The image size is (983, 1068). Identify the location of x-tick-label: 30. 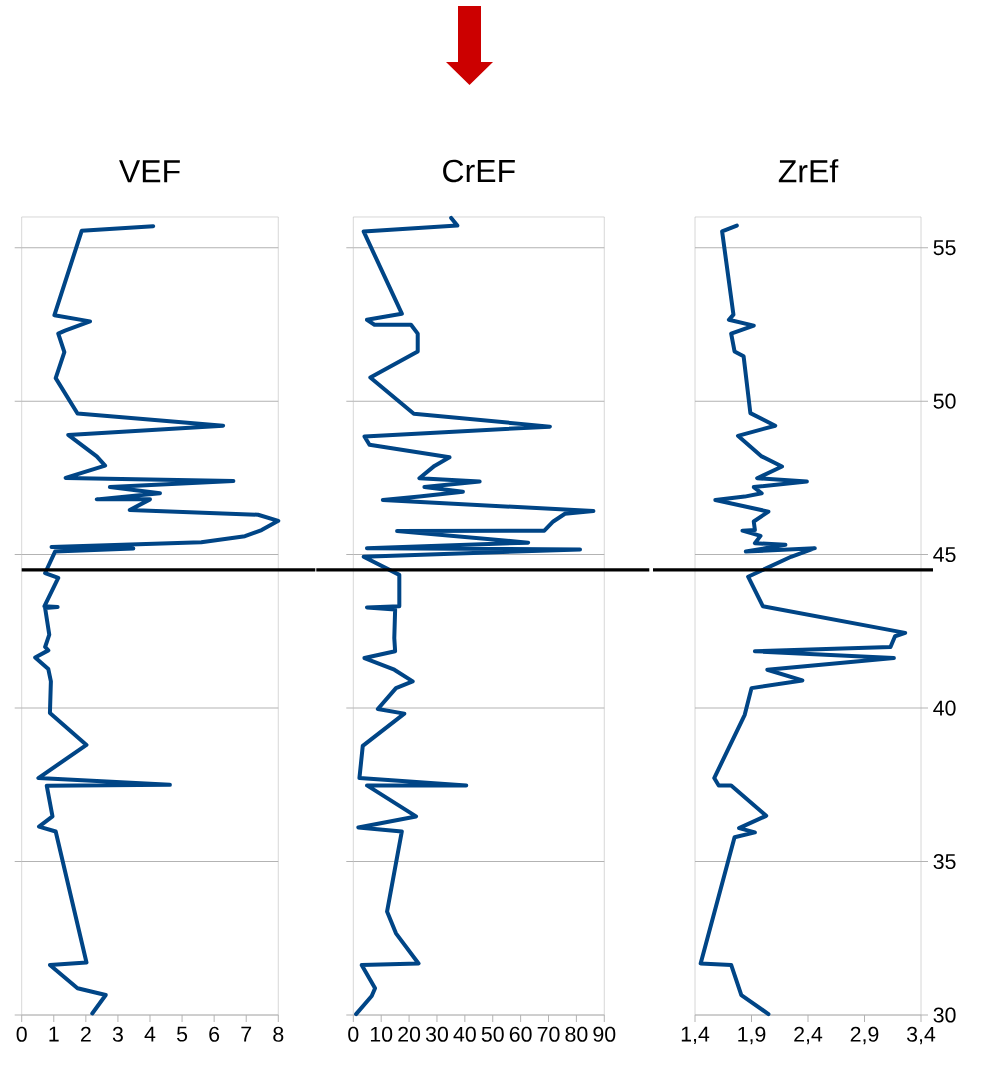
(436, 1034).